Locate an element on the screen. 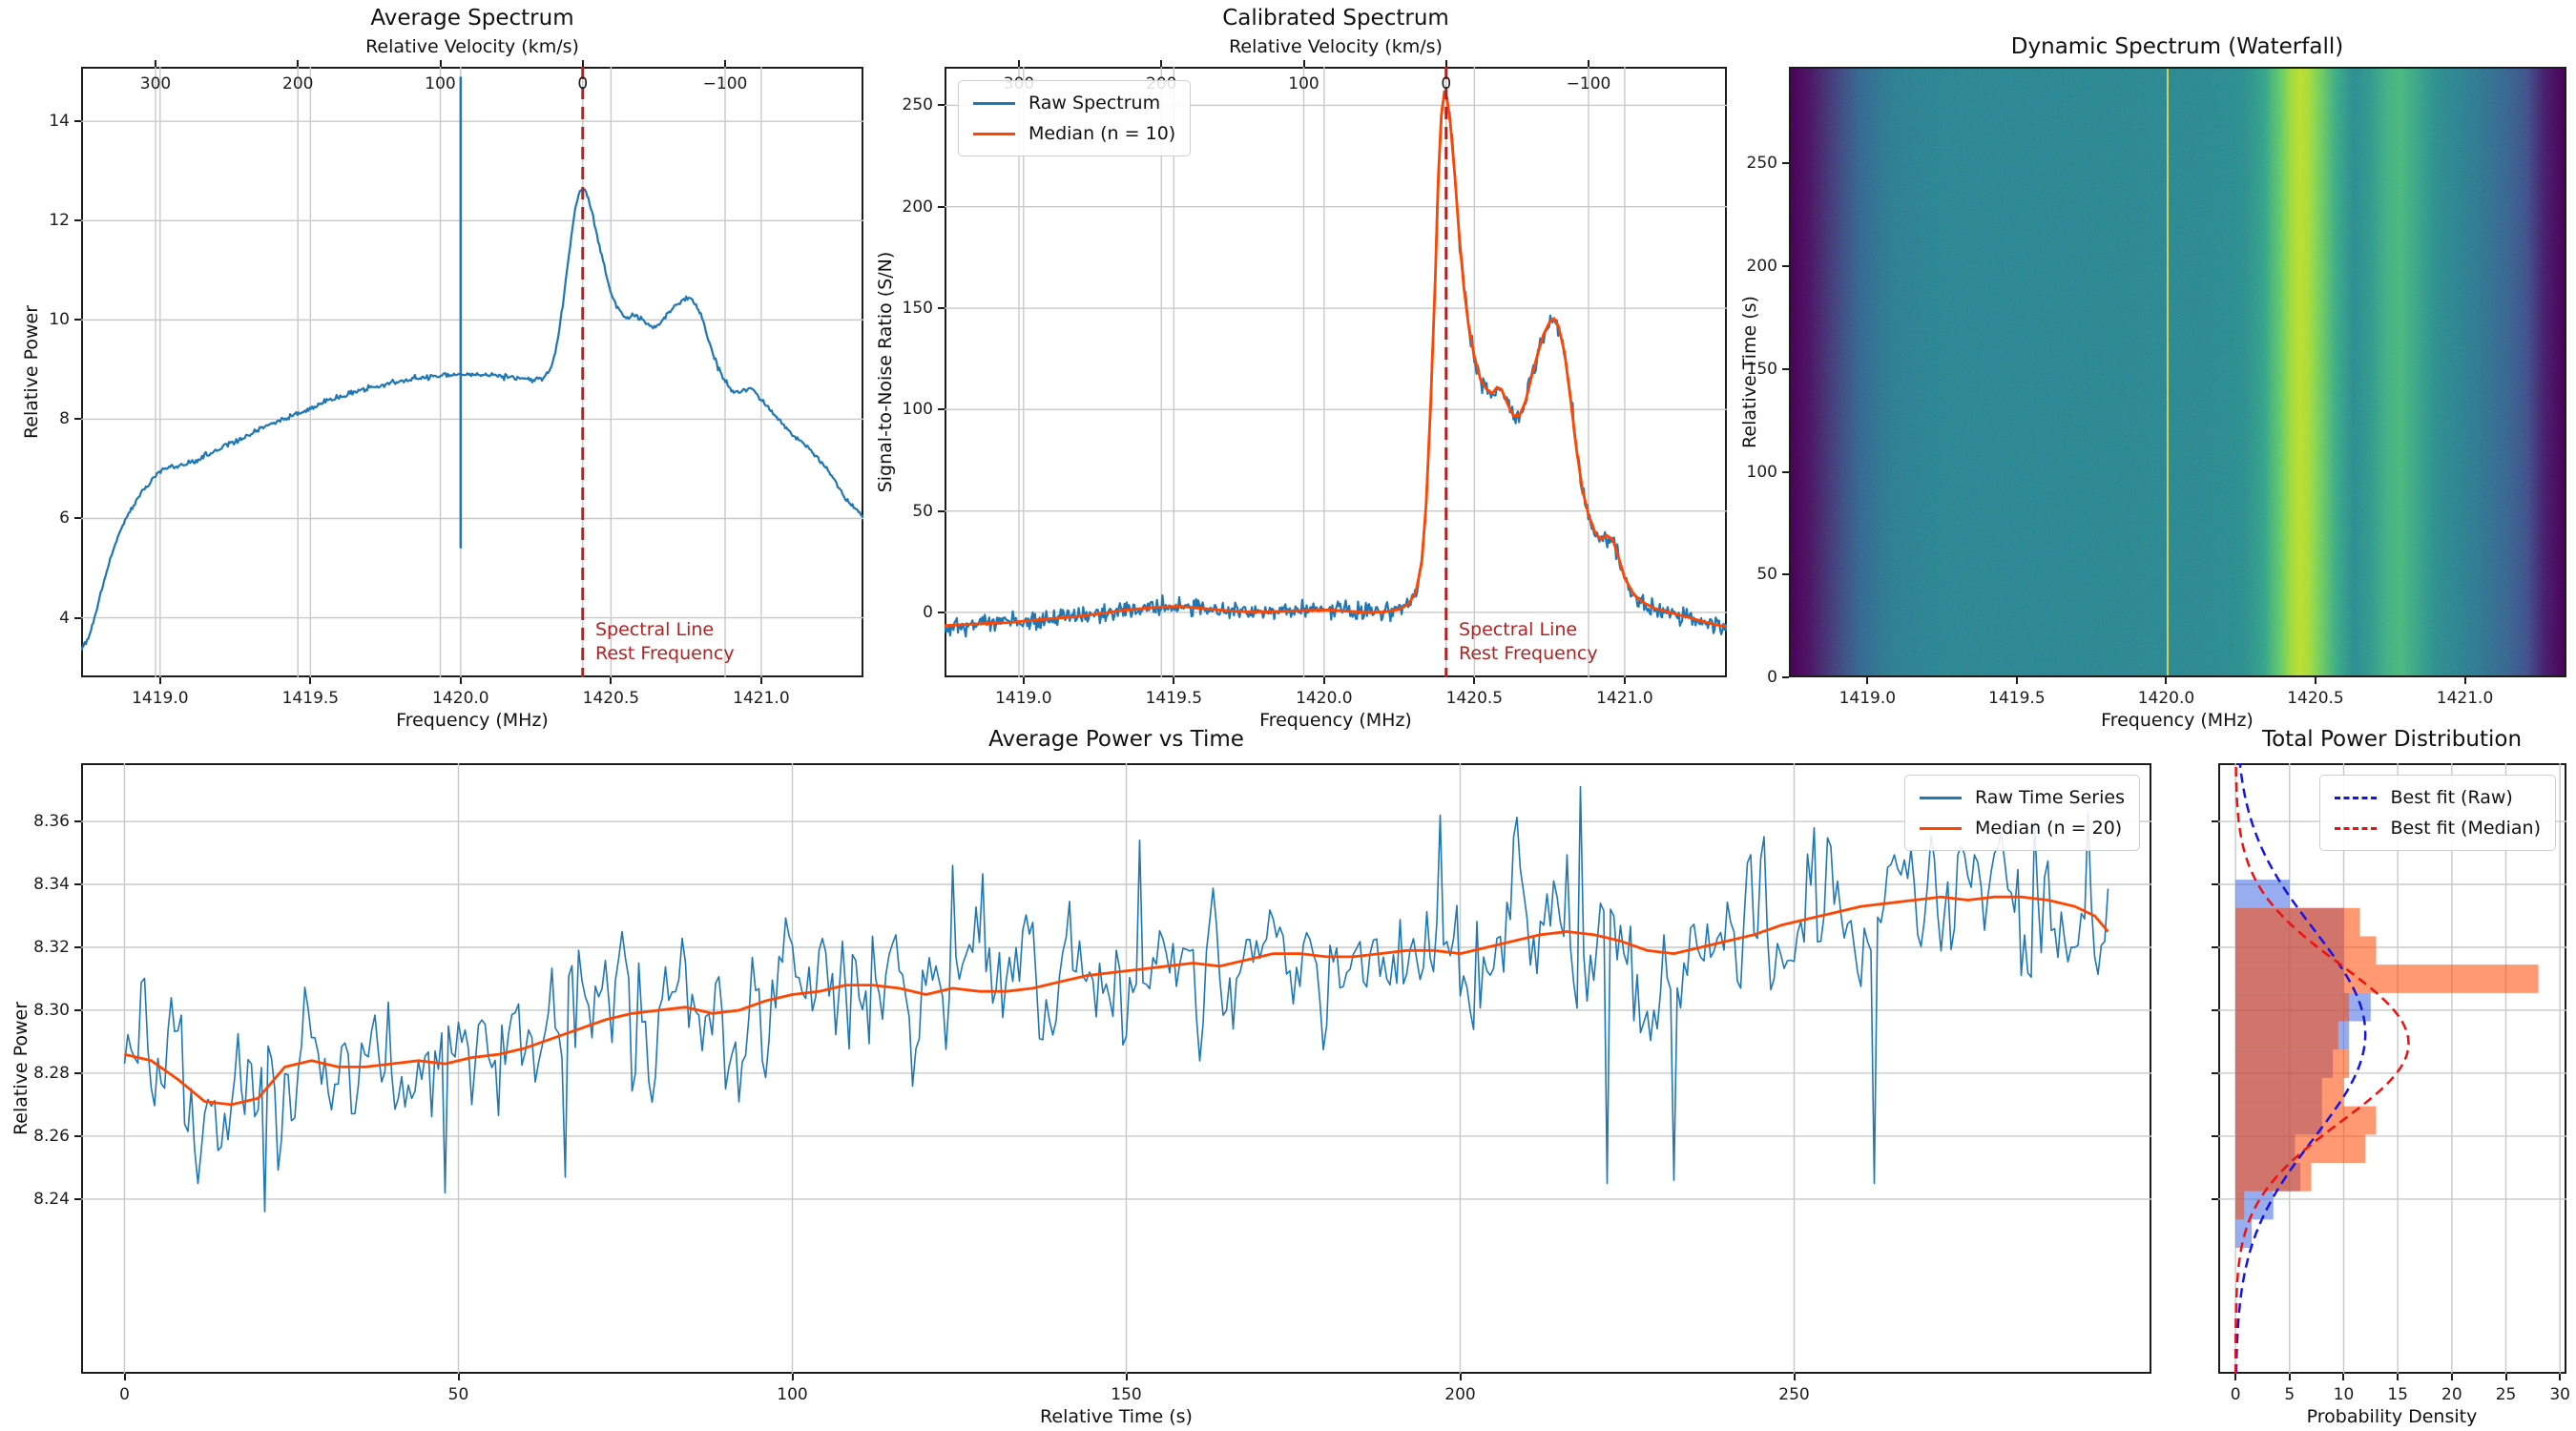 The height and width of the screenshot is (1431, 2576). legend-label: Median (n = 20) is located at coordinates (2049, 828).